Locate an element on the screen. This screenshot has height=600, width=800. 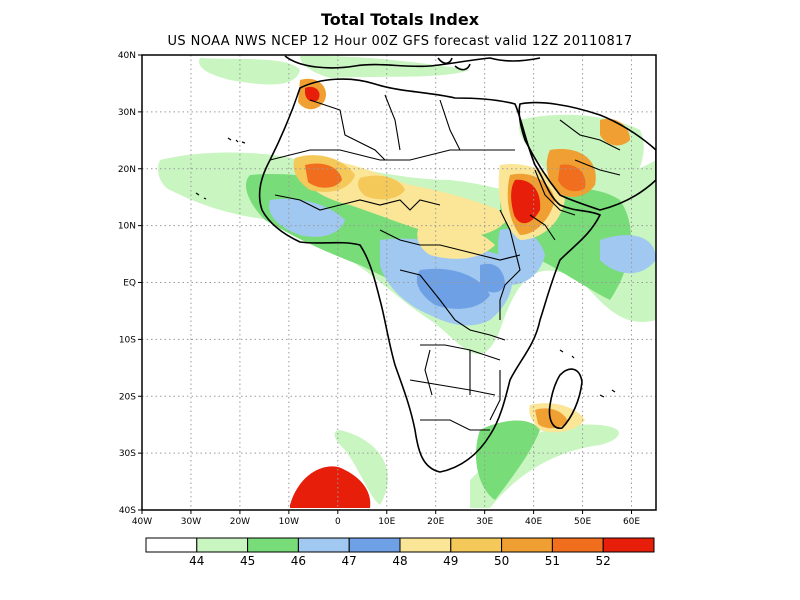
color-bar-label: 50 is located at coordinates (501, 561).